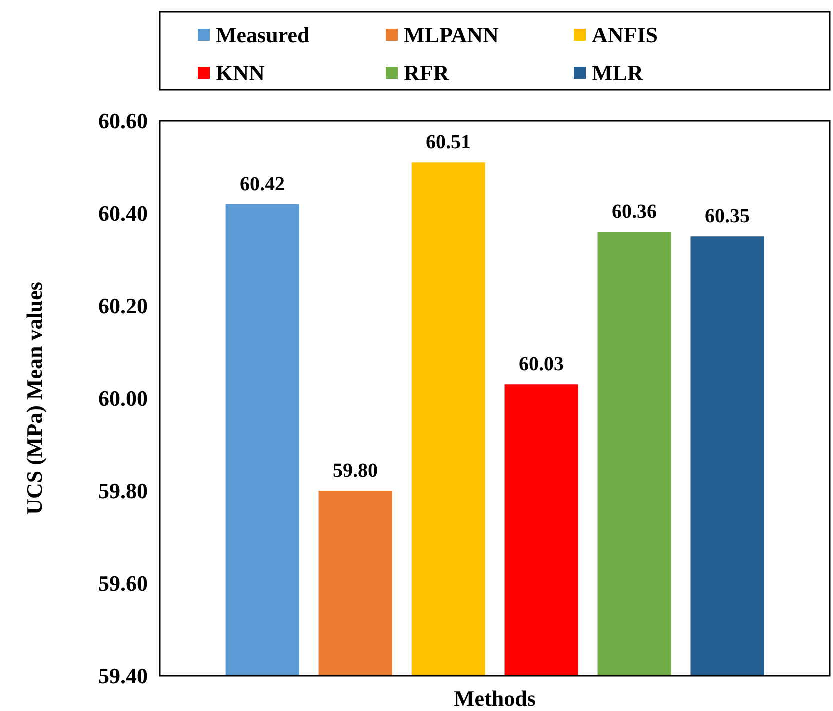  What do you see at coordinates (355, 471) in the screenshot?
I see `data-label: 59.80` at bounding box center [355, 471].